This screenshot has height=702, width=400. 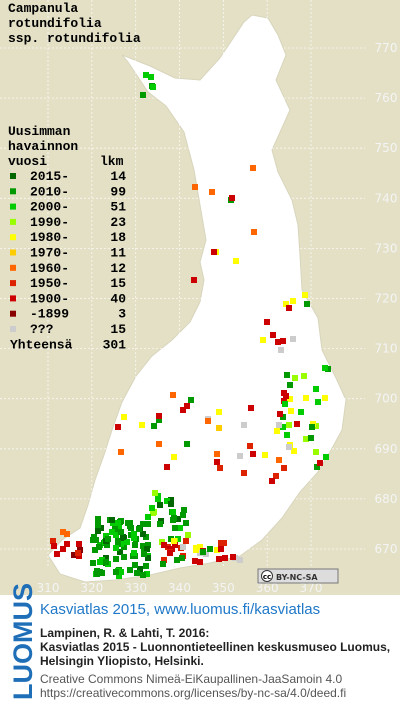 What do you see at coordinates (49, 283) in the screenshot?
I see `legend-label: 1950-` at bounding box center [49, 283].